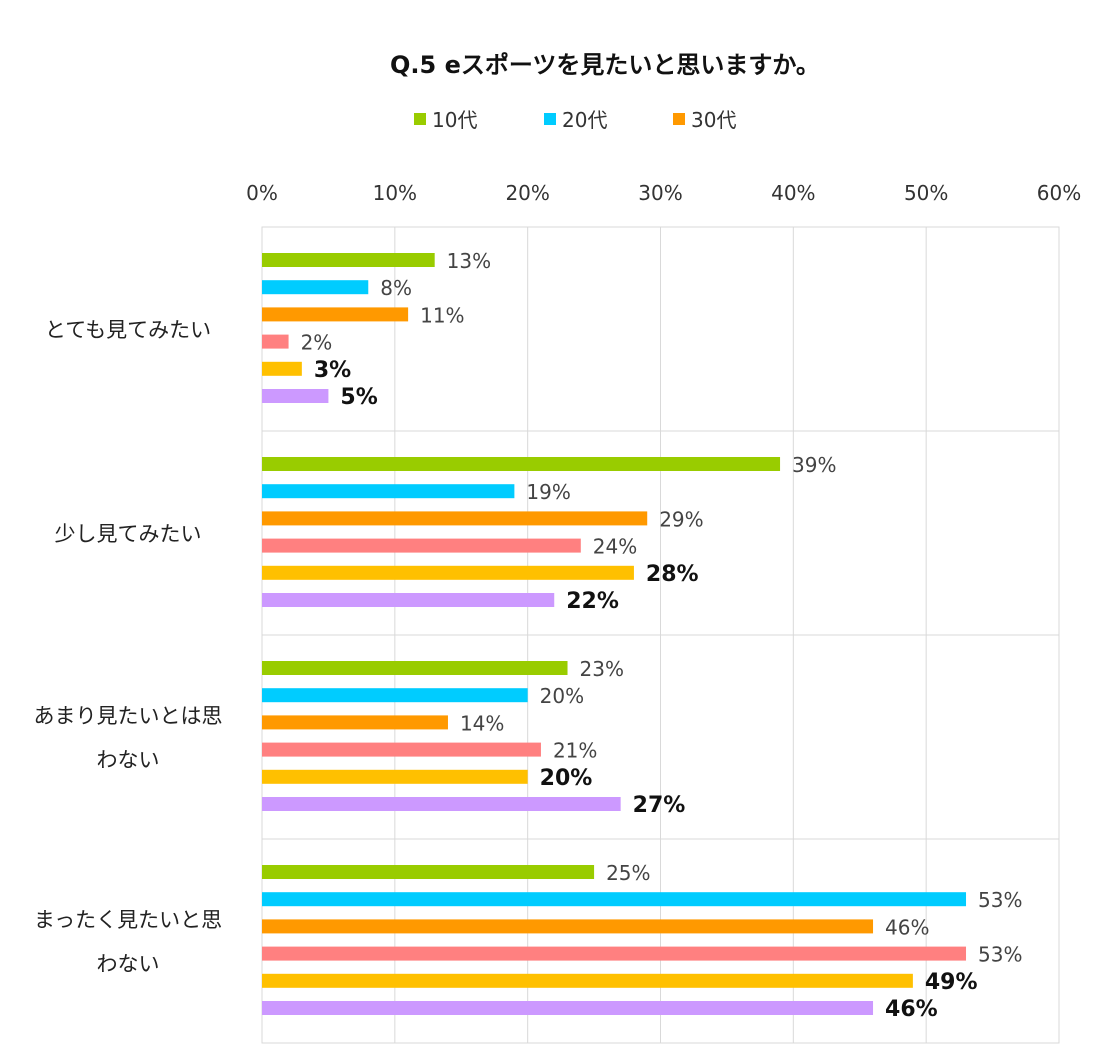  Describe the element at coordinates (575, 751) in the screenshot. I see `data-label: 21%` at that location.